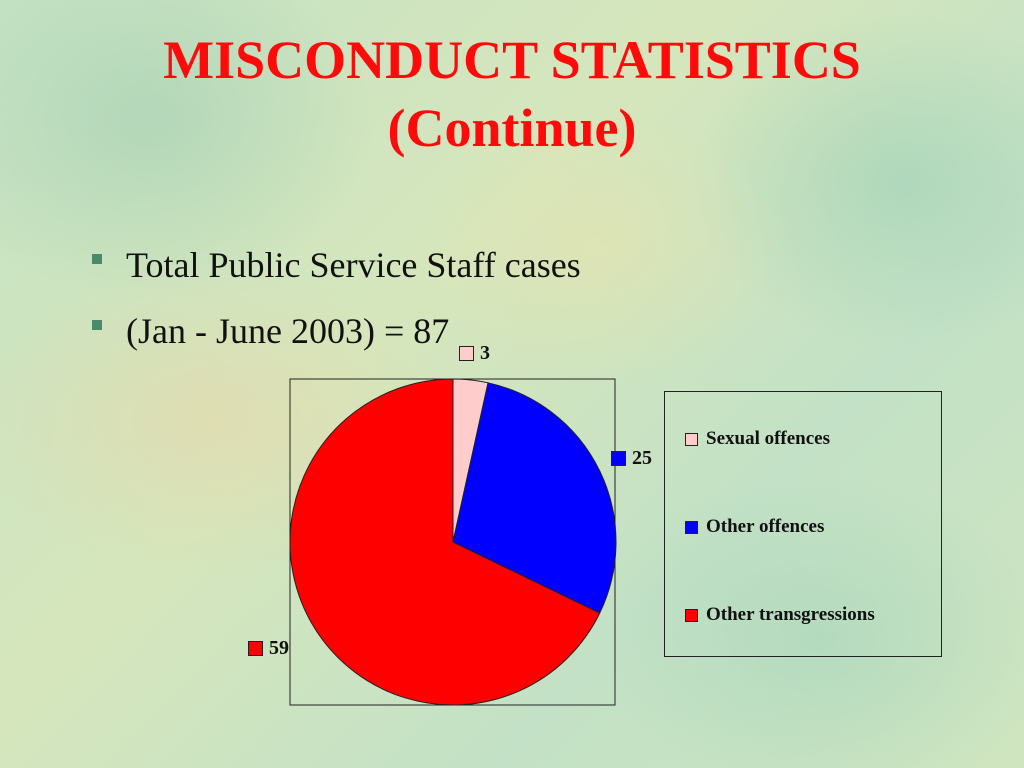  What do you see at coordinates (512, 60) in the screenshot?
I see `slide-title-line1: MISCONDUCT STATISTICS` at bounding box center [512, 60].